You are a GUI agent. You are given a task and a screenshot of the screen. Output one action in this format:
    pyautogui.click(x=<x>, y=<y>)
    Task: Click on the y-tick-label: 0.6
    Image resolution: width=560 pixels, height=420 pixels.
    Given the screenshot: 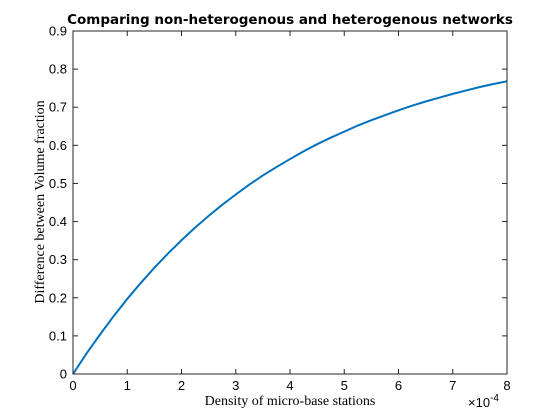 What is the action you would take?
    pyautogui.click(x=58, y=145)
    